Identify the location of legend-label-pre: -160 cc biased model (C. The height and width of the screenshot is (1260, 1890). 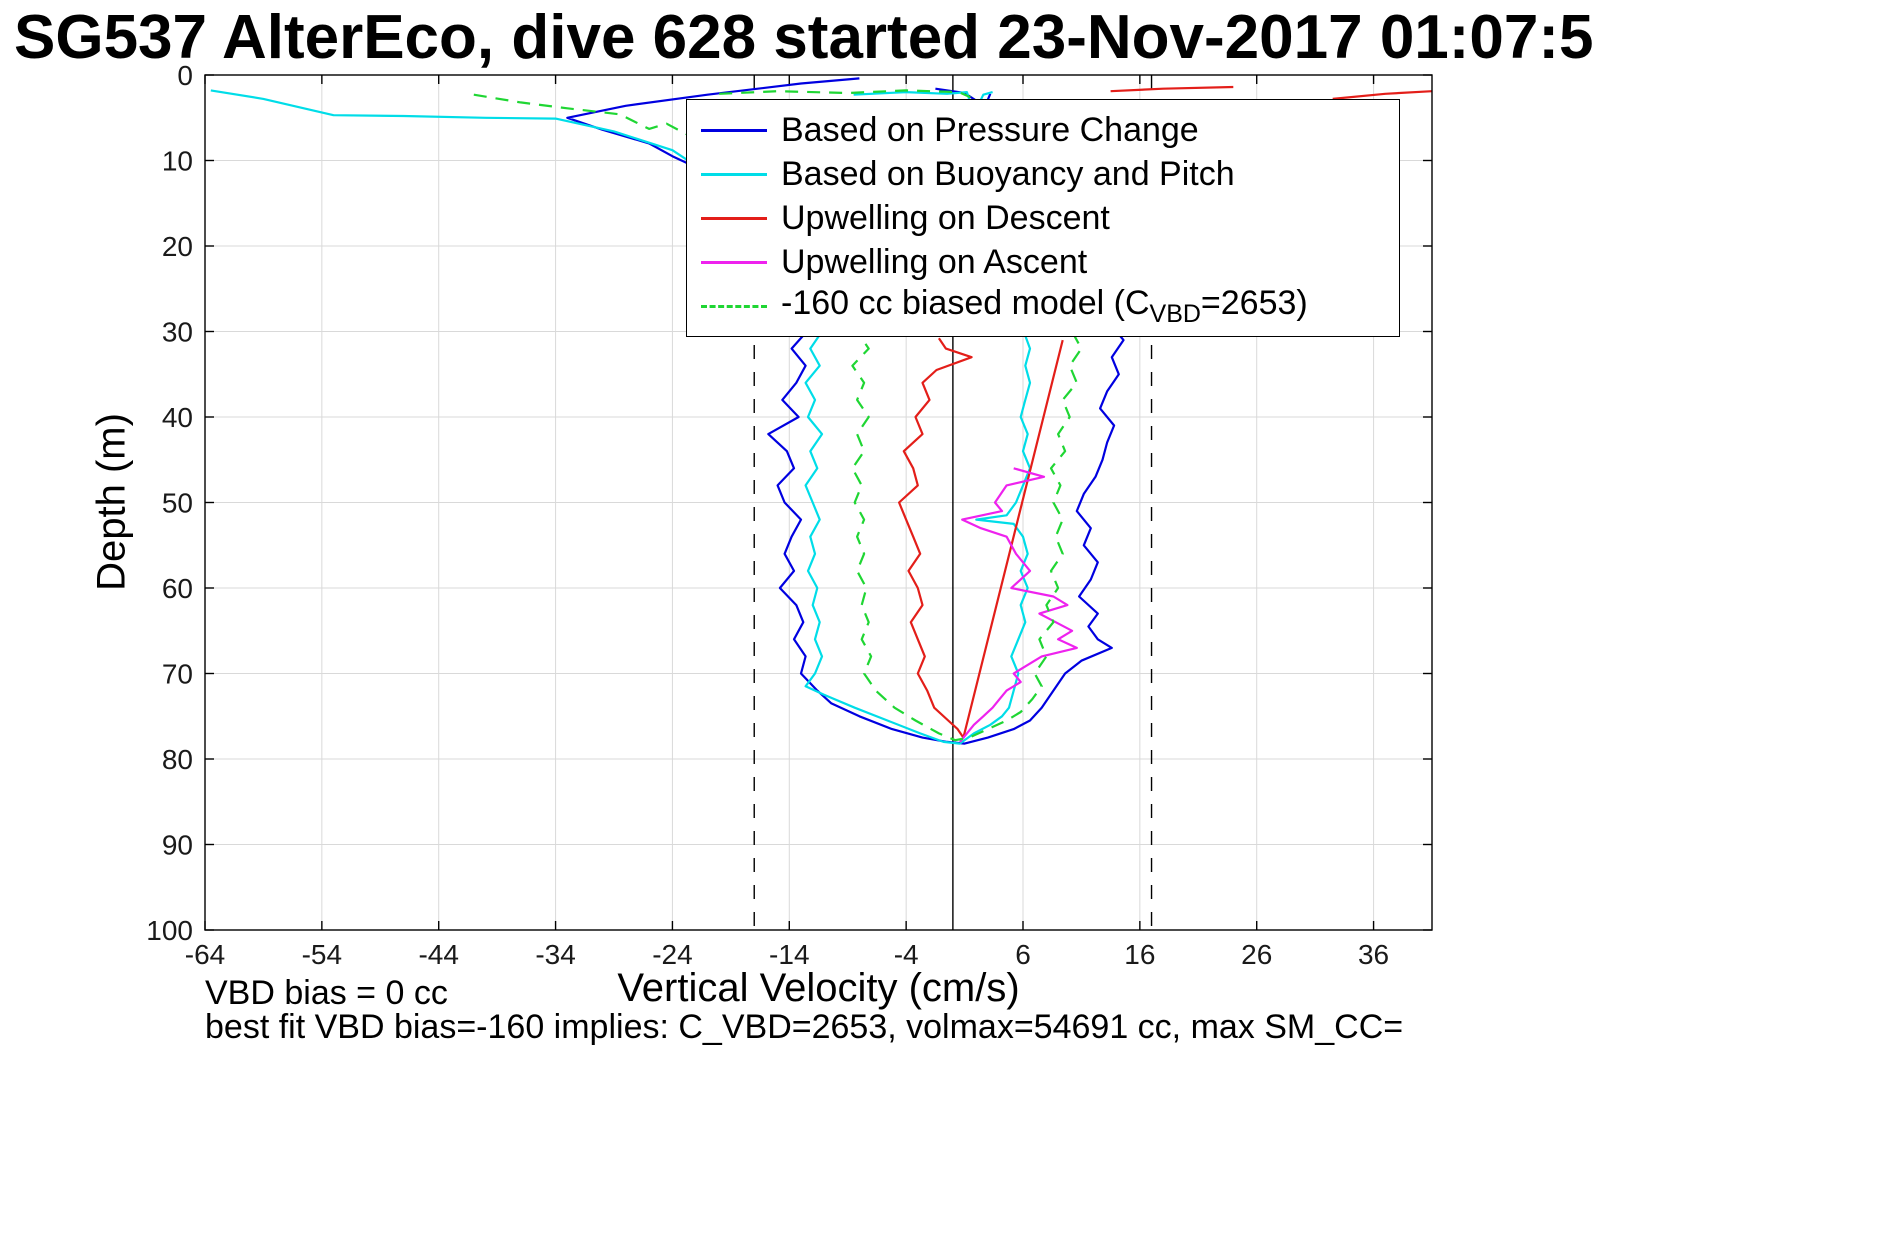
(965, 302).